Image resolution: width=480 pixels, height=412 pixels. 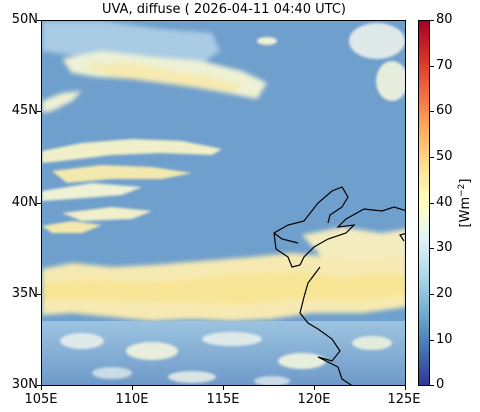 I want to click on cloud-speckles, so click(x=226, y=358).